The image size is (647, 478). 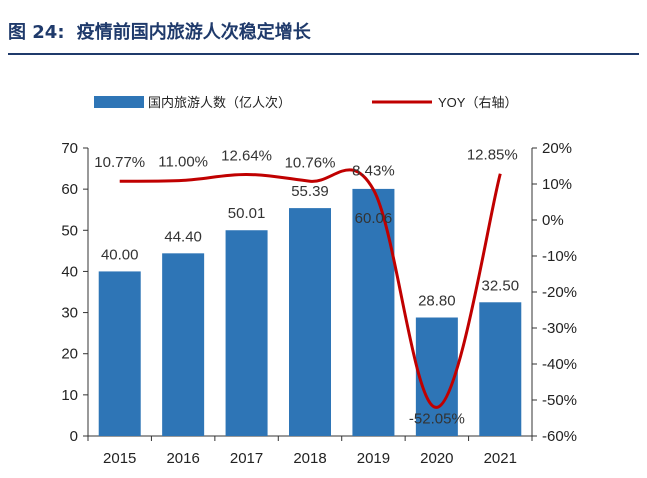 What do you see at coordinates (310, 191) in the screenshot?
I see `bar-value-label: 55.39` at bounding box center [310, 191].